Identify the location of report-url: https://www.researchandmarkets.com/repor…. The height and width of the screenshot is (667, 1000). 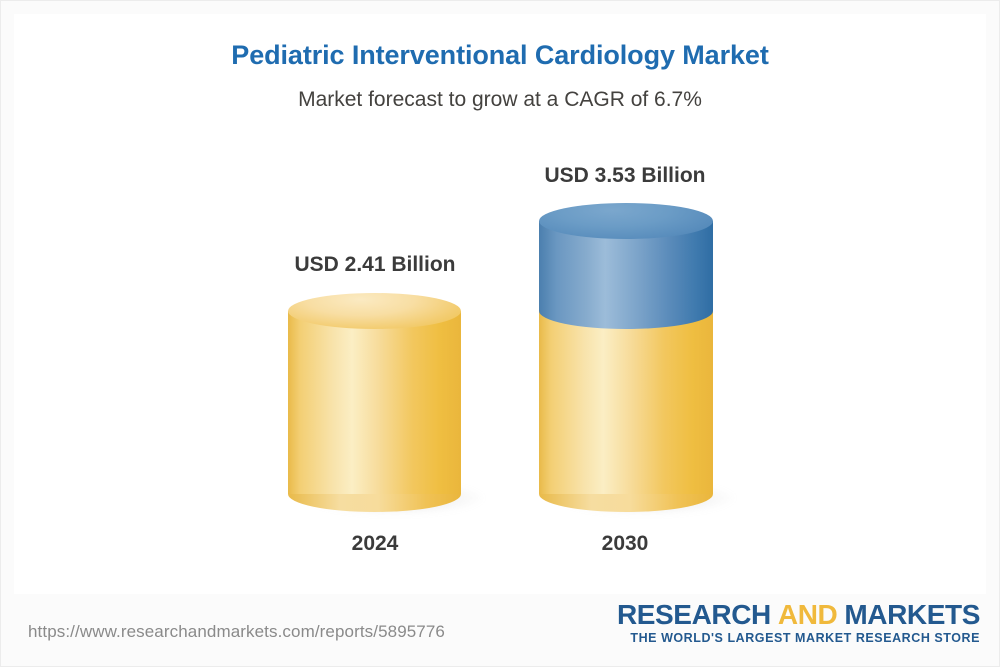
(236, 631).